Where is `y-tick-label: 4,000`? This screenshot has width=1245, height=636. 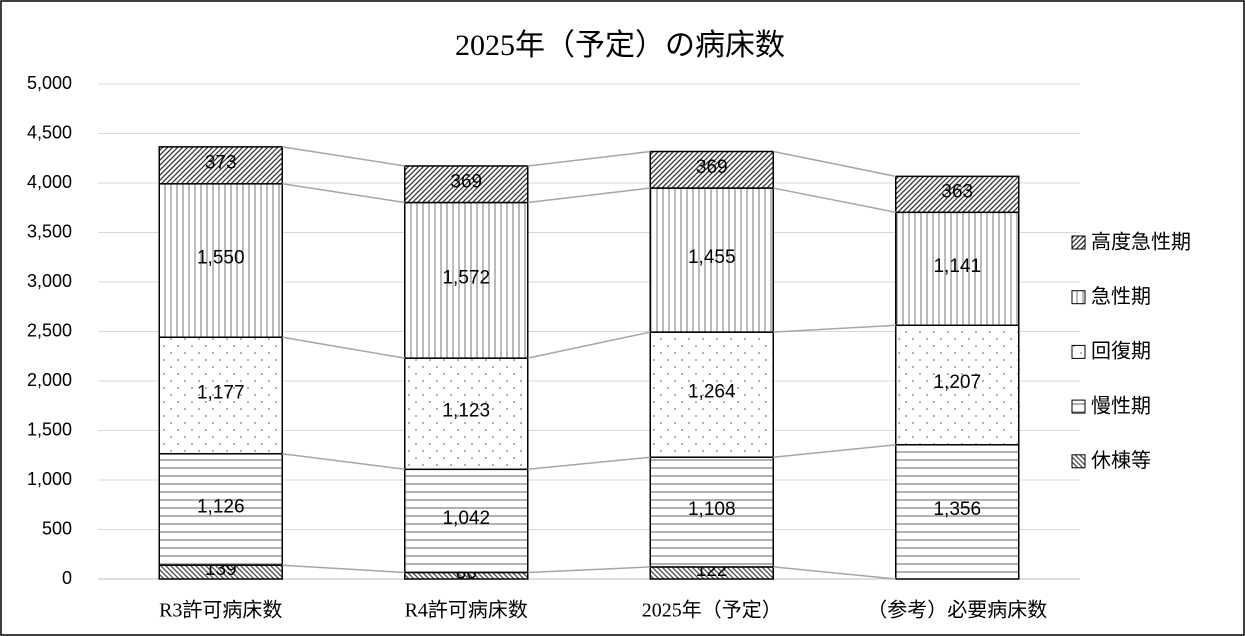
y-tick-label: 4,000 is located at coordinates (49, 182).